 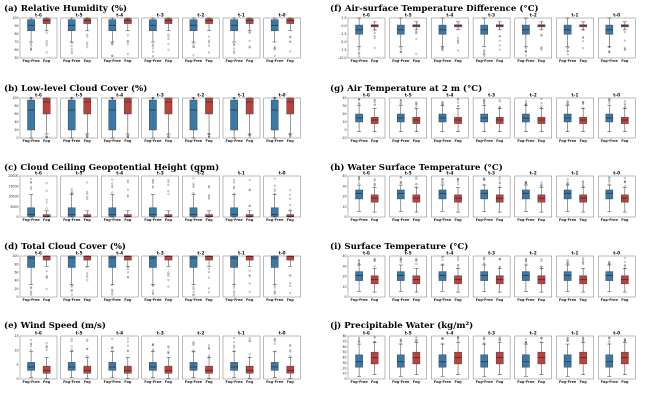 What do you see at coordinates (241, 276) in the screenshot?
I see `subplot-t-1: t-1 Fog-Free Fog` at bounding box center [241, 276].